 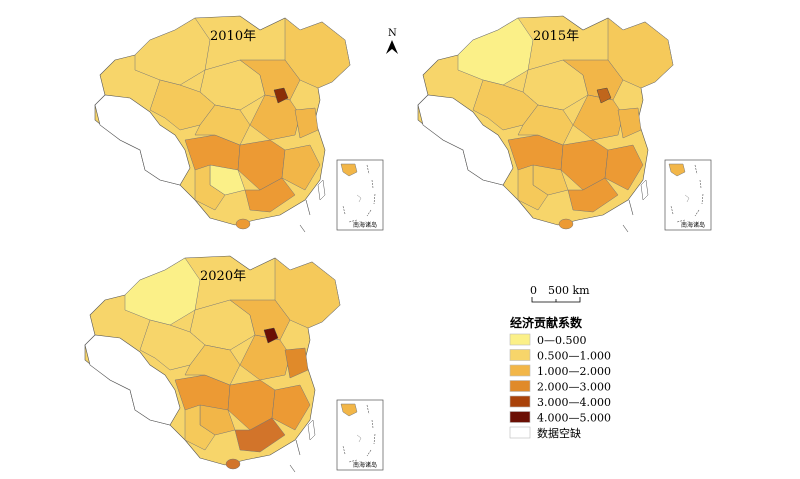 What do you see at coordinates (574, 418) in the screenshot?
I see `legend-item-label: 4.000—5.000` at bounding box center [574, 418].